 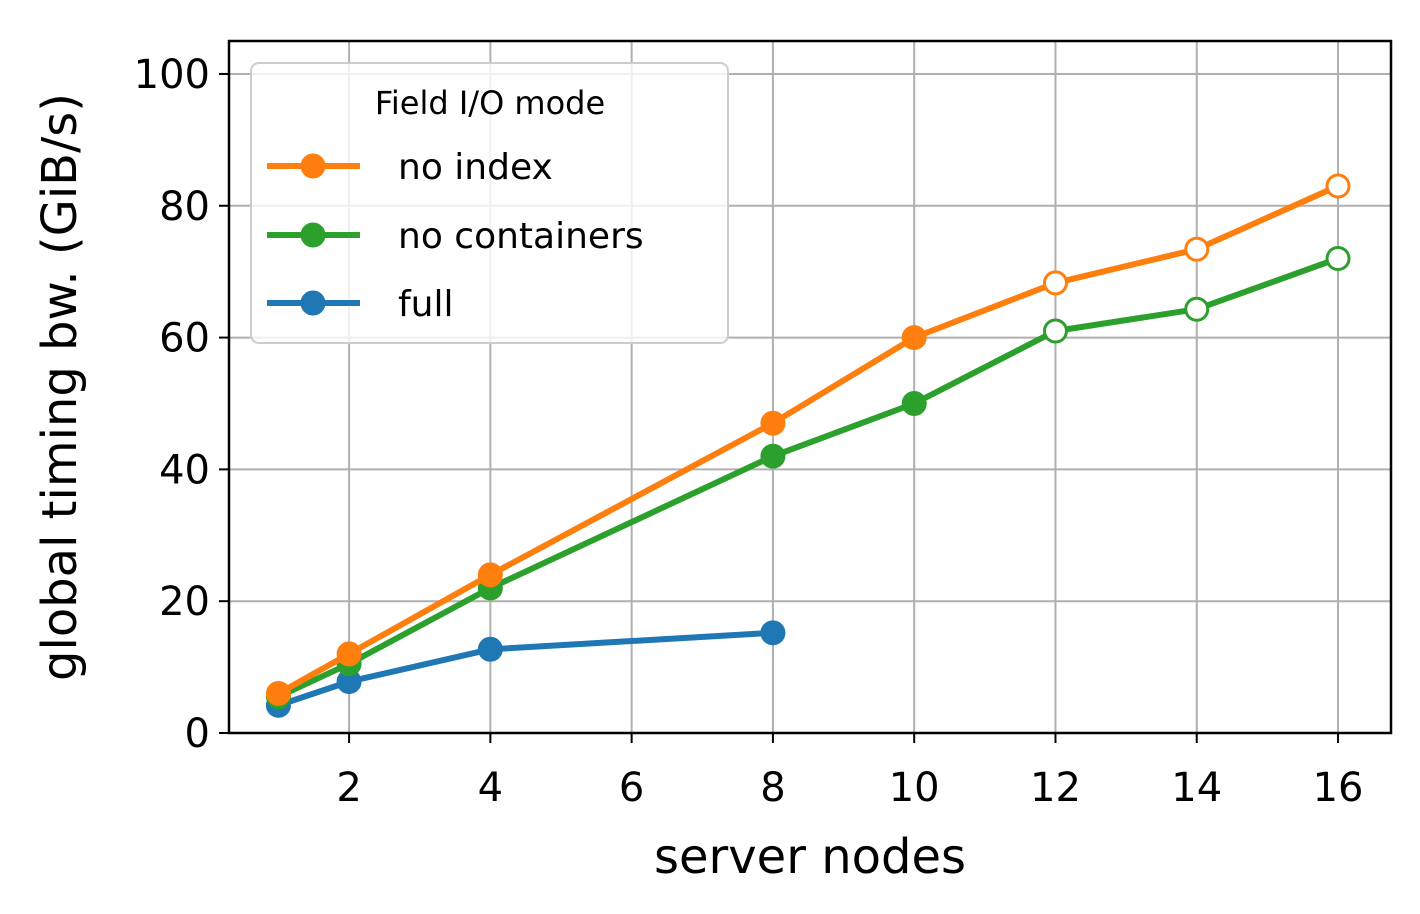 What do you see at coordinates (1338, 788) in the screenshot?
I see `x-tick-label: 16` at bounding box center [1338, 788].